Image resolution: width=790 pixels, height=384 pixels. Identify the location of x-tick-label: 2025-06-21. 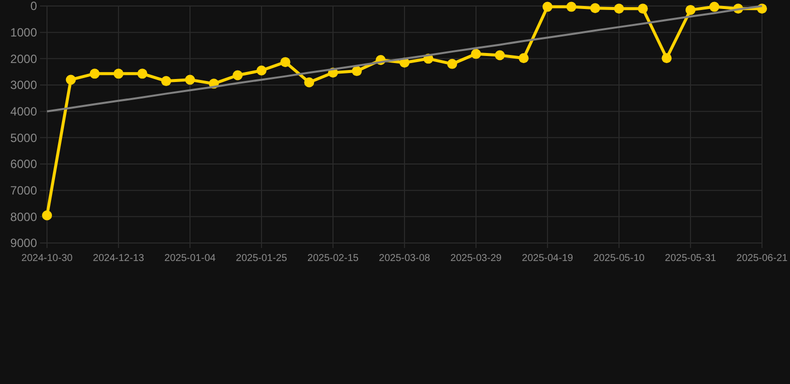
(762, 258).